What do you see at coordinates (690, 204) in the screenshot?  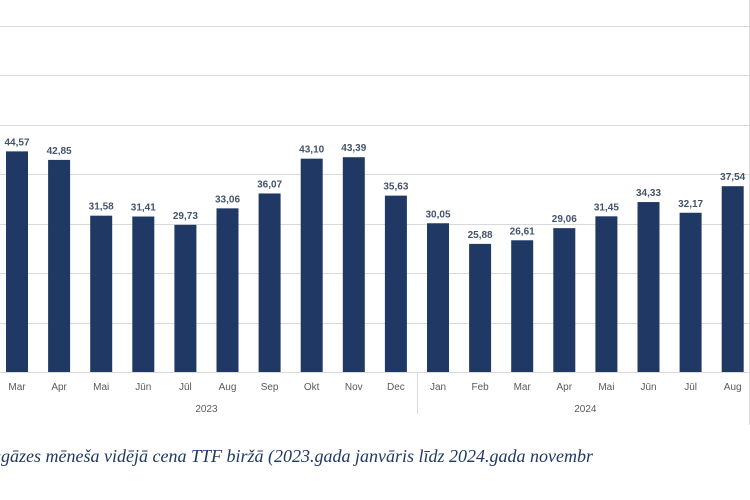 I see `data-label-17: 32,17` at bounding box center [690, 204].